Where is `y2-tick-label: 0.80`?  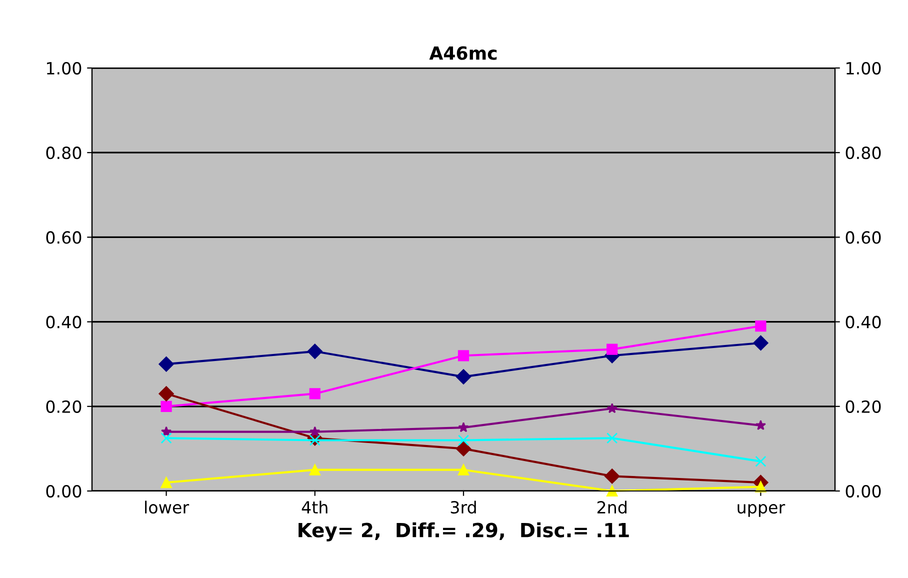 y2-tick-label: 0.80 is located at coordinates (863, 153).